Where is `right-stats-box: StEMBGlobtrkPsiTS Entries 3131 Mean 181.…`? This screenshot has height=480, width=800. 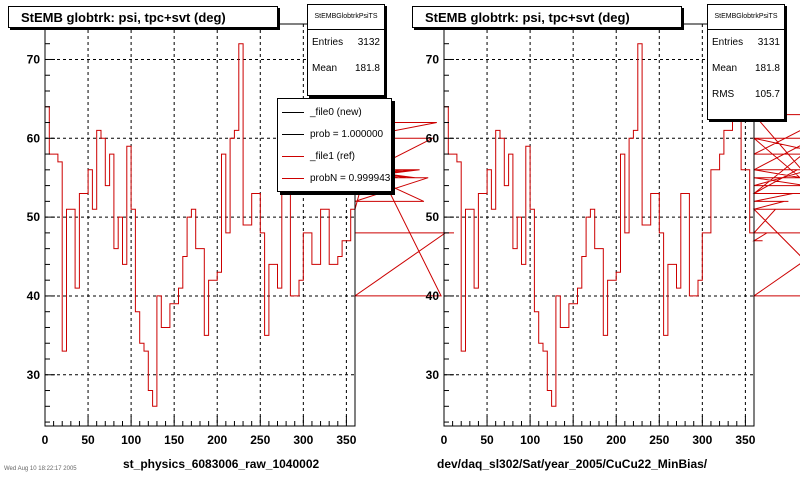
right-stats-box: StEMBGlobtrkPsiTS Entries 3131 Mean 181.… is located at coordinates (746, 62).